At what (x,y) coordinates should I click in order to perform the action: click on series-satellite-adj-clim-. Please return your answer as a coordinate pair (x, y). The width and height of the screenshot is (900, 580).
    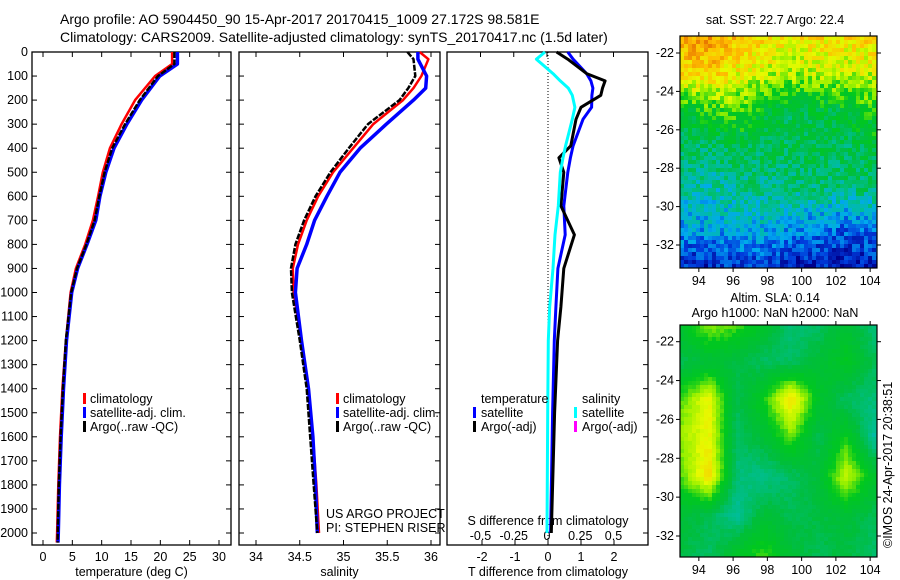
    Looking at the image, I should click on (361, 293).